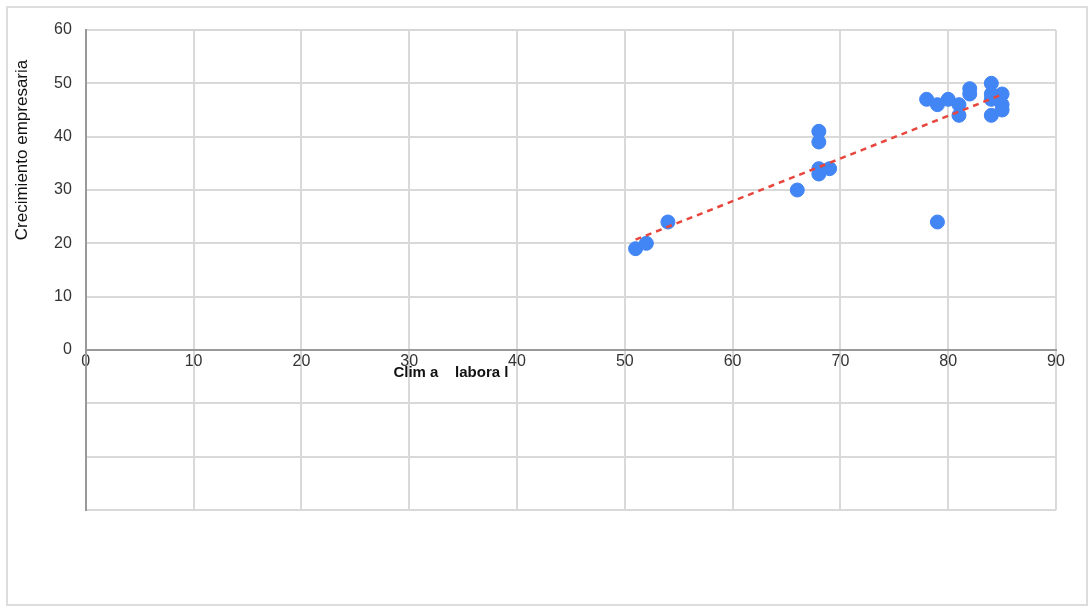 This screenshot has height=610, width=1092. I want to click on y-tick-label: 30, so click(63, 189).